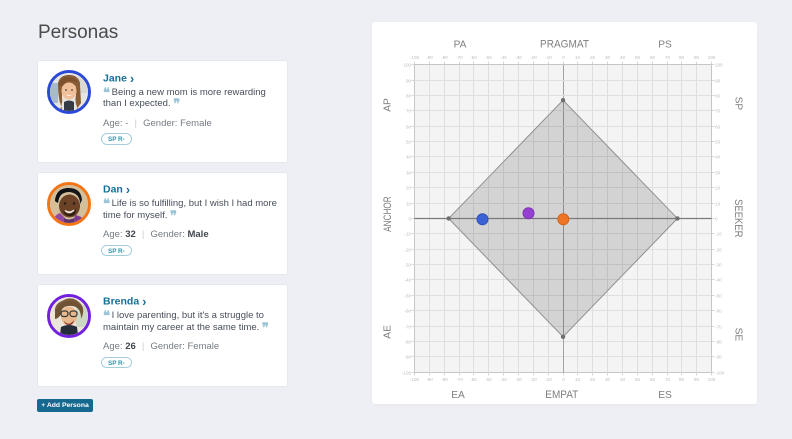 This screenshot has width=792, height=439. I want to click on svg-text: ANCHOR, so click(388, 214).